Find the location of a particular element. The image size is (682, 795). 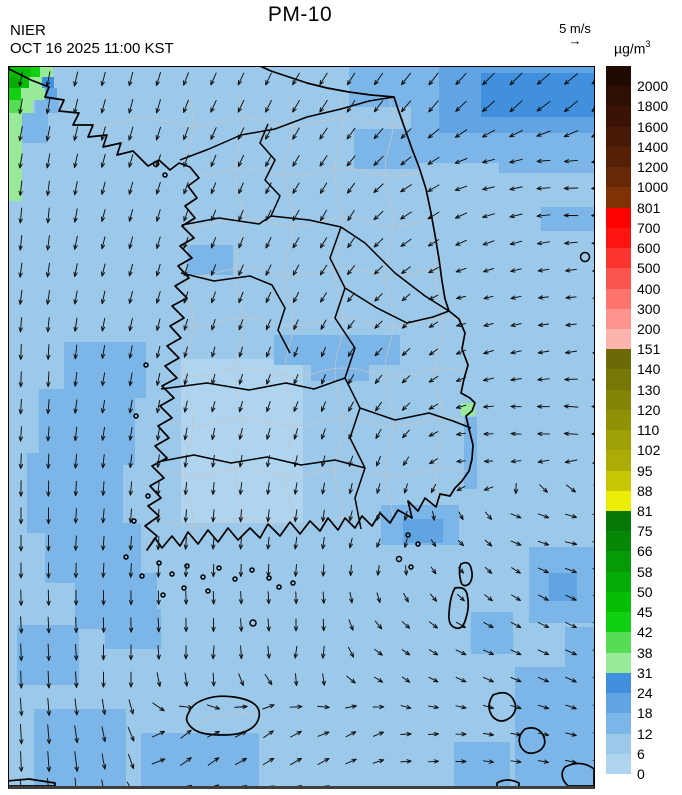

colorbar-tick-label: 1200 is located at coordinates (653, 167).